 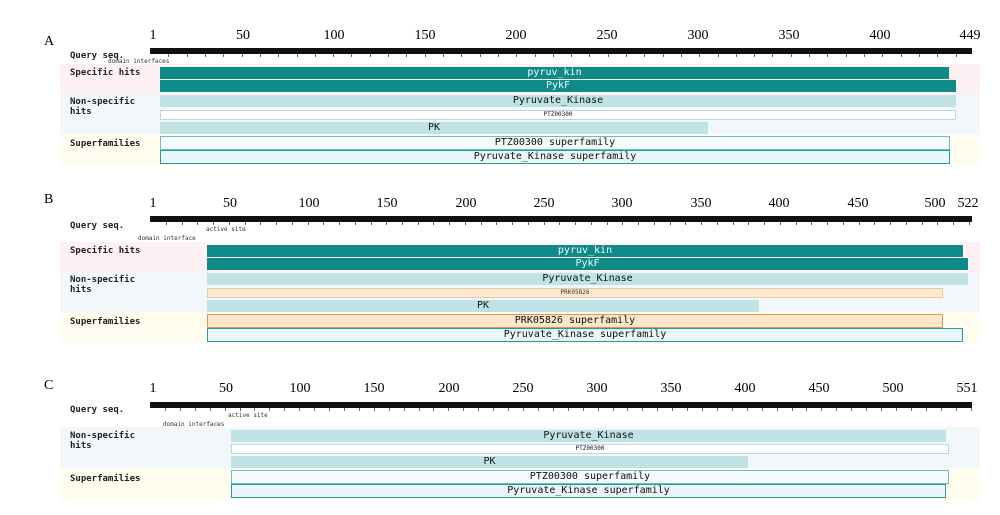 I want to click on panel-letter: C, so click(x=49, y=385).